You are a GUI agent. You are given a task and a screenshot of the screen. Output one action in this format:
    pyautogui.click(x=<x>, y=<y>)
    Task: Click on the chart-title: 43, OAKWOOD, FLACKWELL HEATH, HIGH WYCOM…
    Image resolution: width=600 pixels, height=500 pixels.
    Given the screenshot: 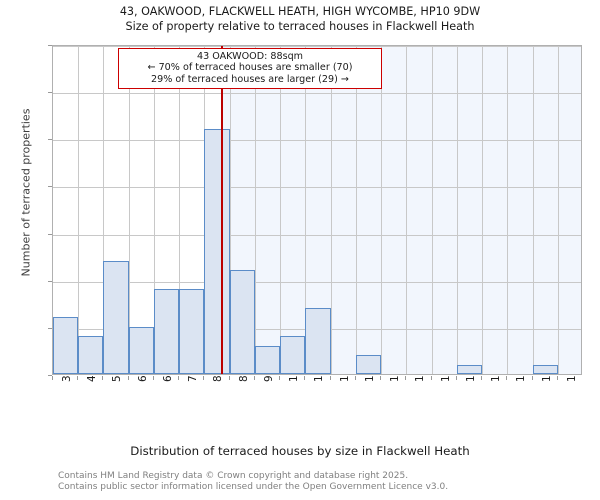 What is the action you would take?
    pyautogui.click(x=300, y=19)
    